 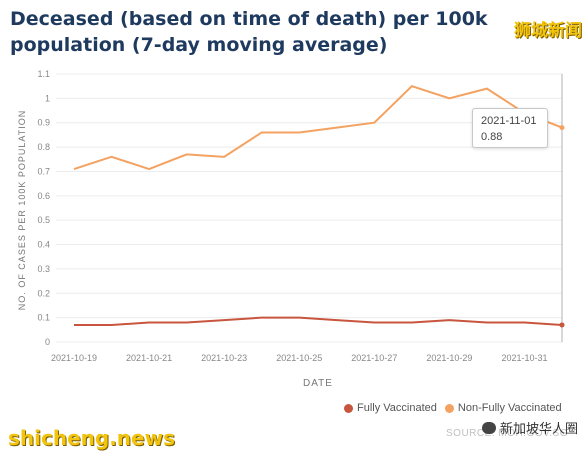 I want to click on x-tick-label: 2021-10-19, so click(x=74, y=358).